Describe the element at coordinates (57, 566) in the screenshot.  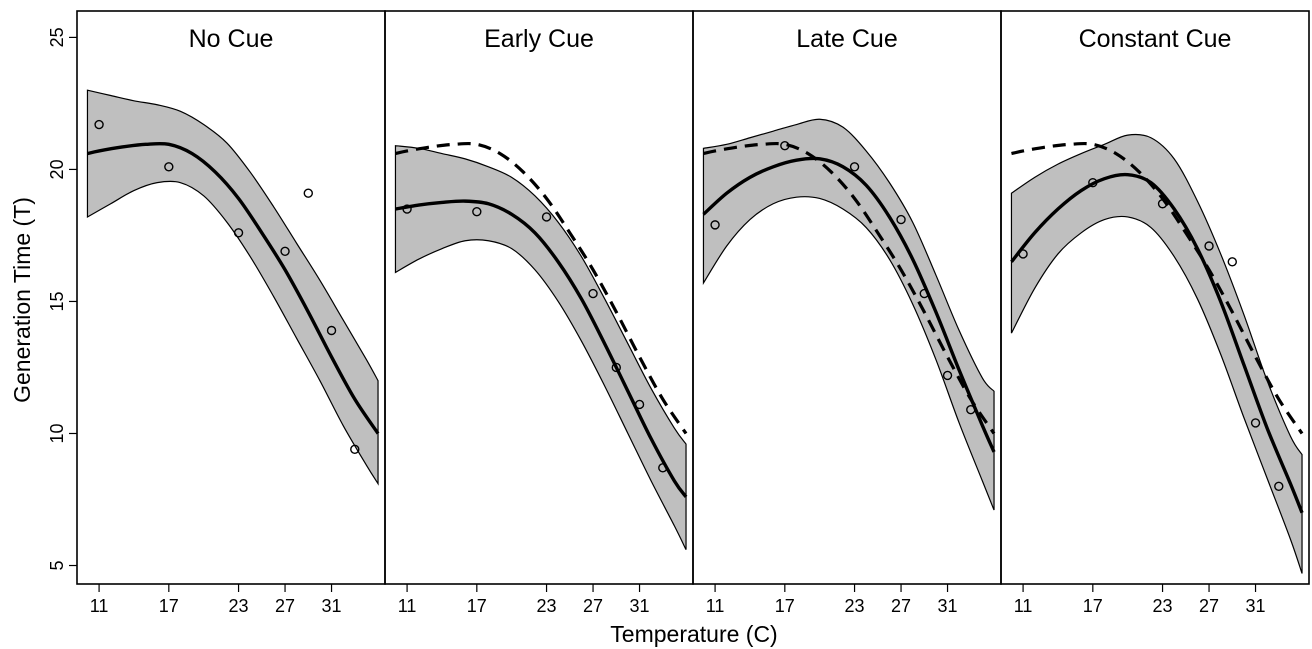
I see `y-tick-label: 5` at that location.